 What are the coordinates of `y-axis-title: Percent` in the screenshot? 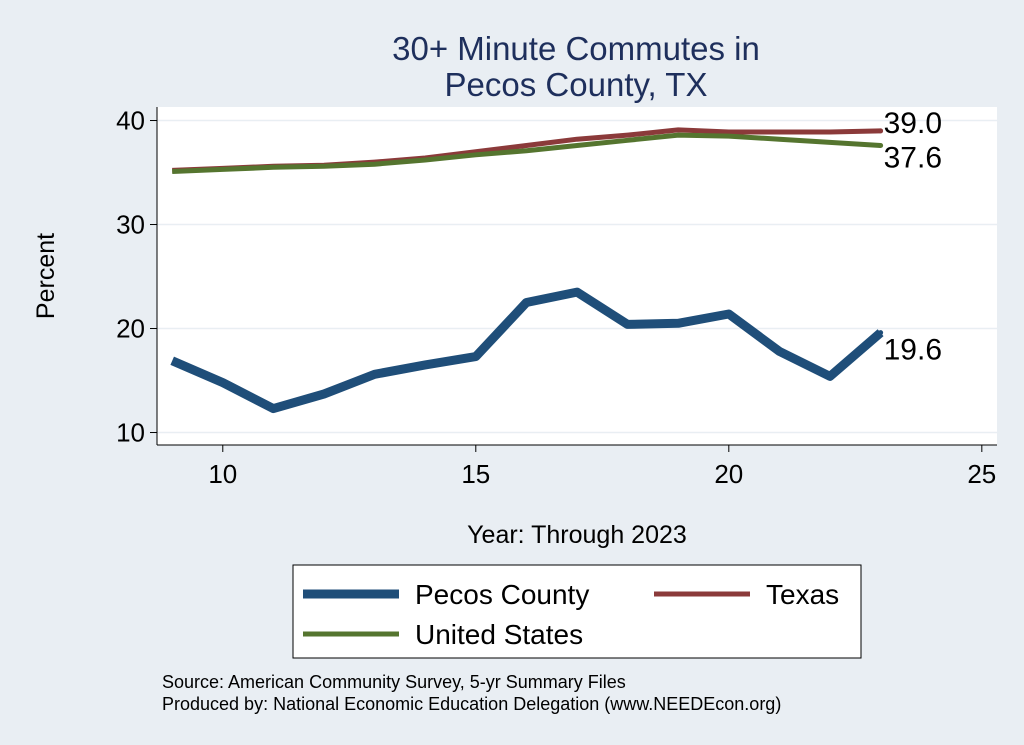 It's located at (46, 276).